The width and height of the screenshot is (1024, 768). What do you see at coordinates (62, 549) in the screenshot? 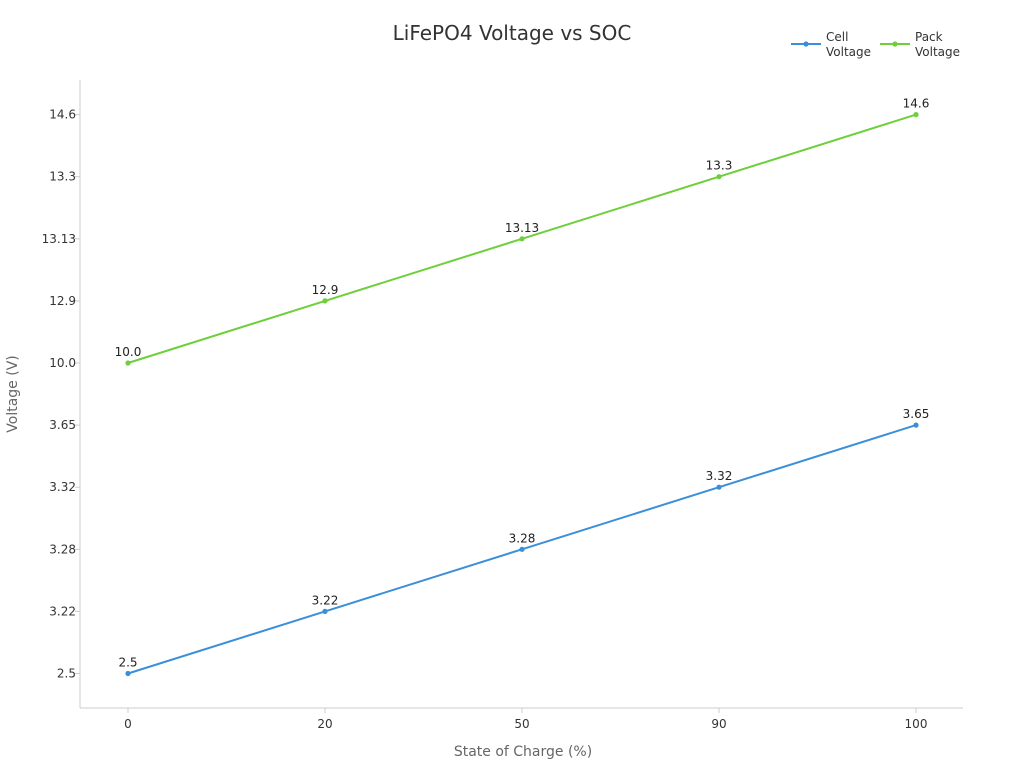
I see `y-tick-label-2: 3.28` at bounding box center [62, 549].